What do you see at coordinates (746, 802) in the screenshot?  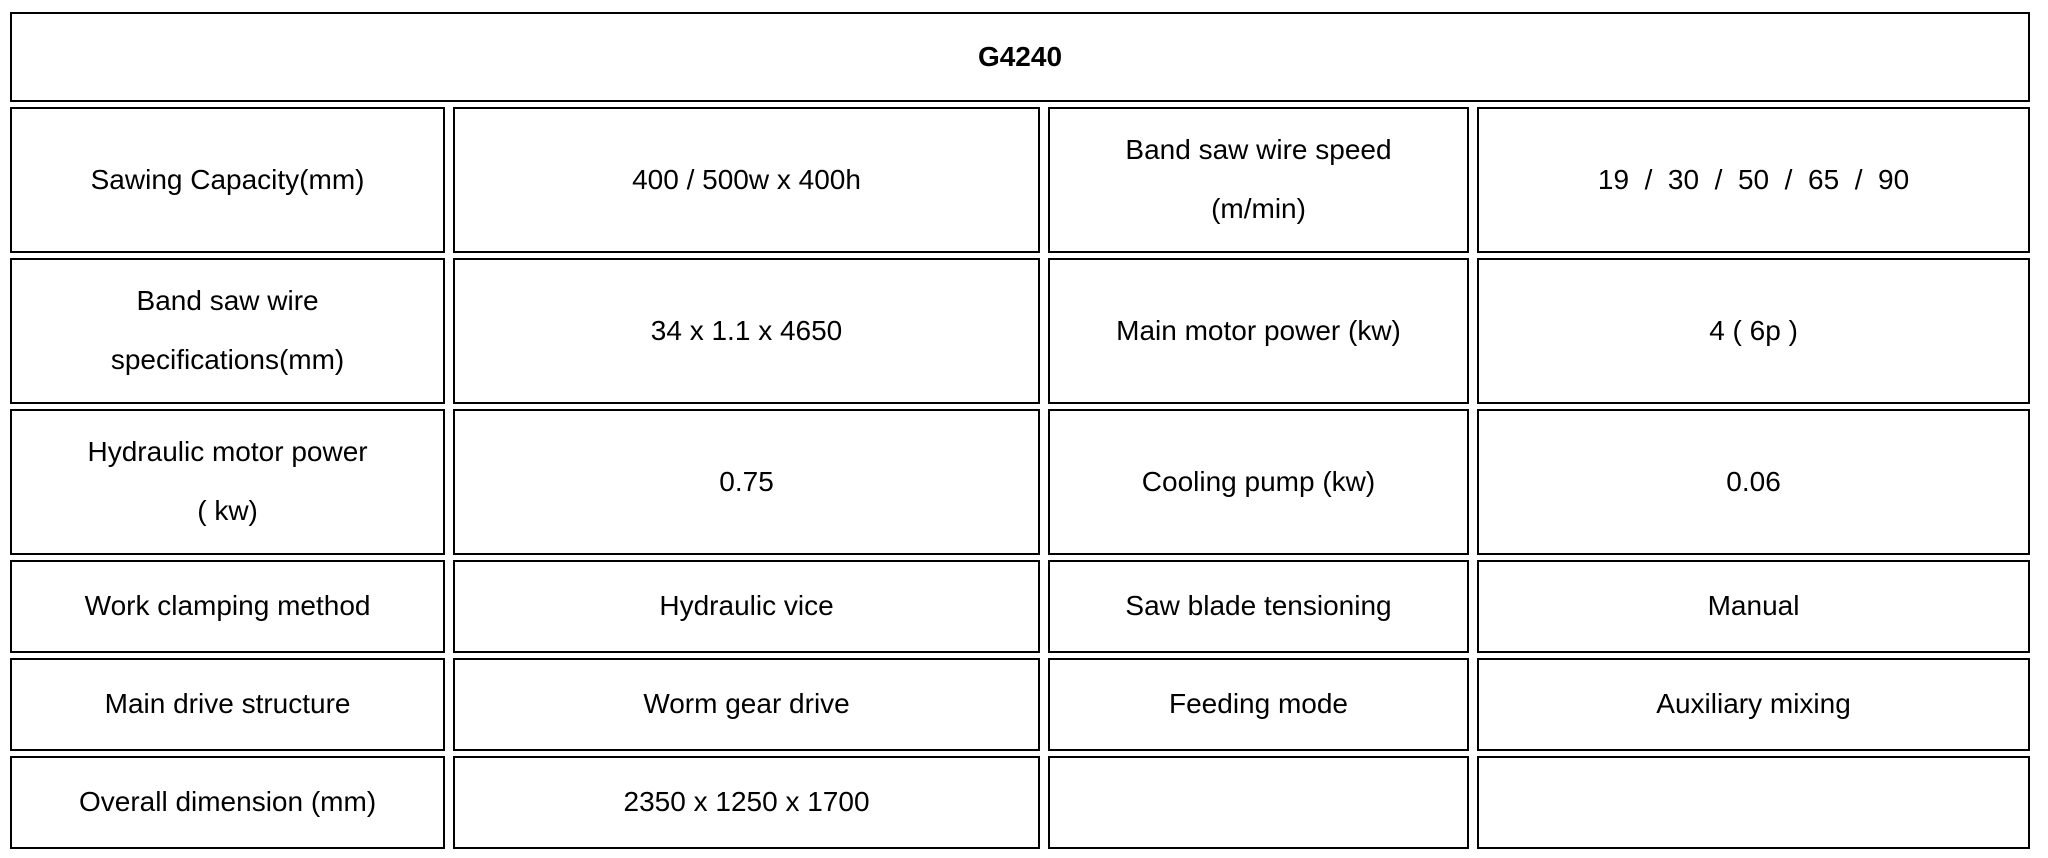 I see `spec-value-overall-dimension: 2350 x 1250 x 1700` at bounding box center [746, 802].